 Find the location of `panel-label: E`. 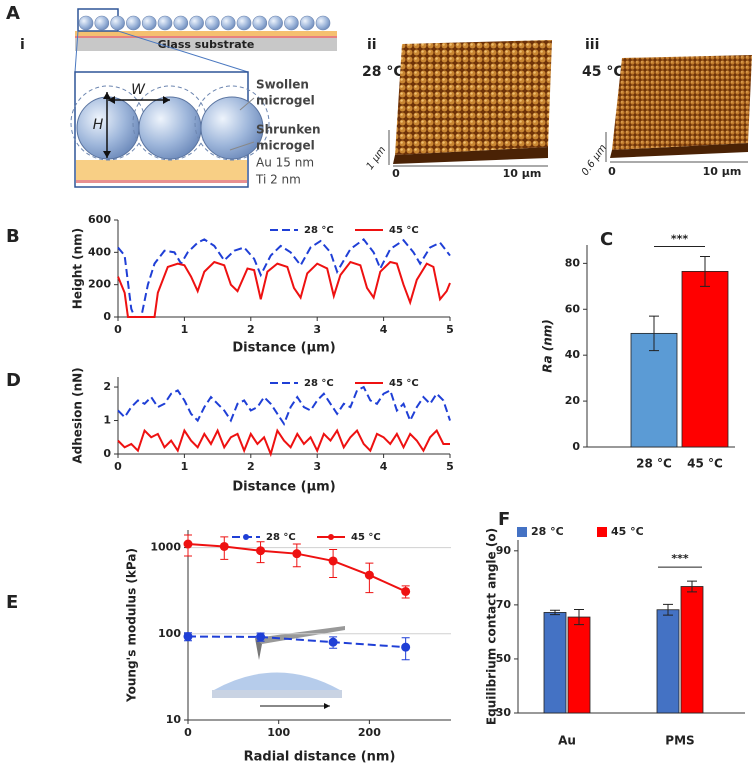

panel-label: E is located at coordinates (12, 602).